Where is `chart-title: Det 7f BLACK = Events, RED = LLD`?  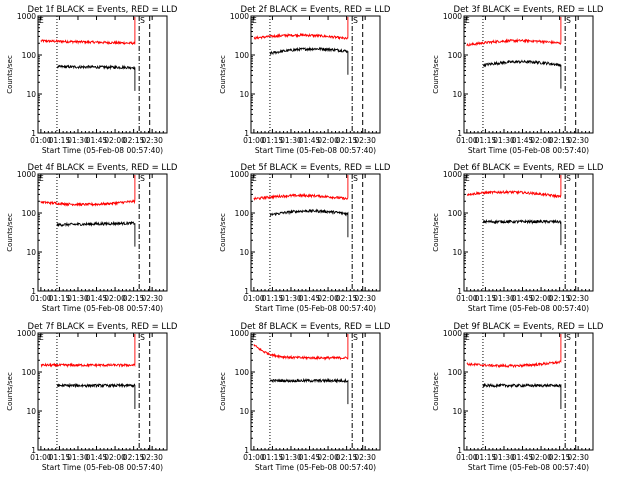 chart-title: Det 7f BLACK = Events, RED = LLD is located at coordinates (103, 327).